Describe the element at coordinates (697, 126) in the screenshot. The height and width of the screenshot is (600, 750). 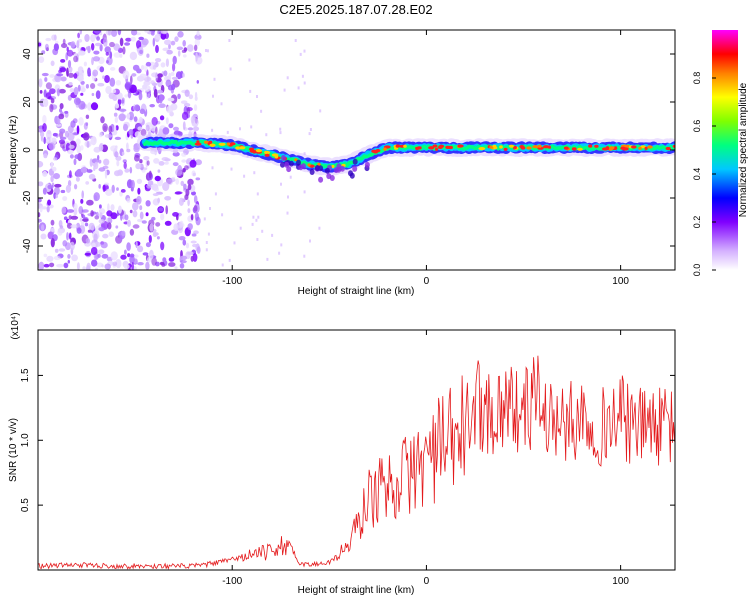
I see `colorbar-tick-label: 0.6` at that location.